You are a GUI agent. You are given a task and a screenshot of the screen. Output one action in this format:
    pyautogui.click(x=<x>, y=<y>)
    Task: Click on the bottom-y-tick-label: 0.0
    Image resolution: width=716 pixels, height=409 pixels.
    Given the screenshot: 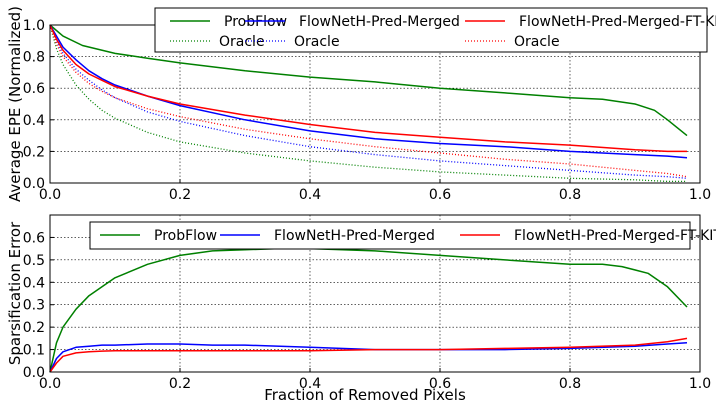 What is the action you would take?
    pyautogui.click(x=34, y=373)
    